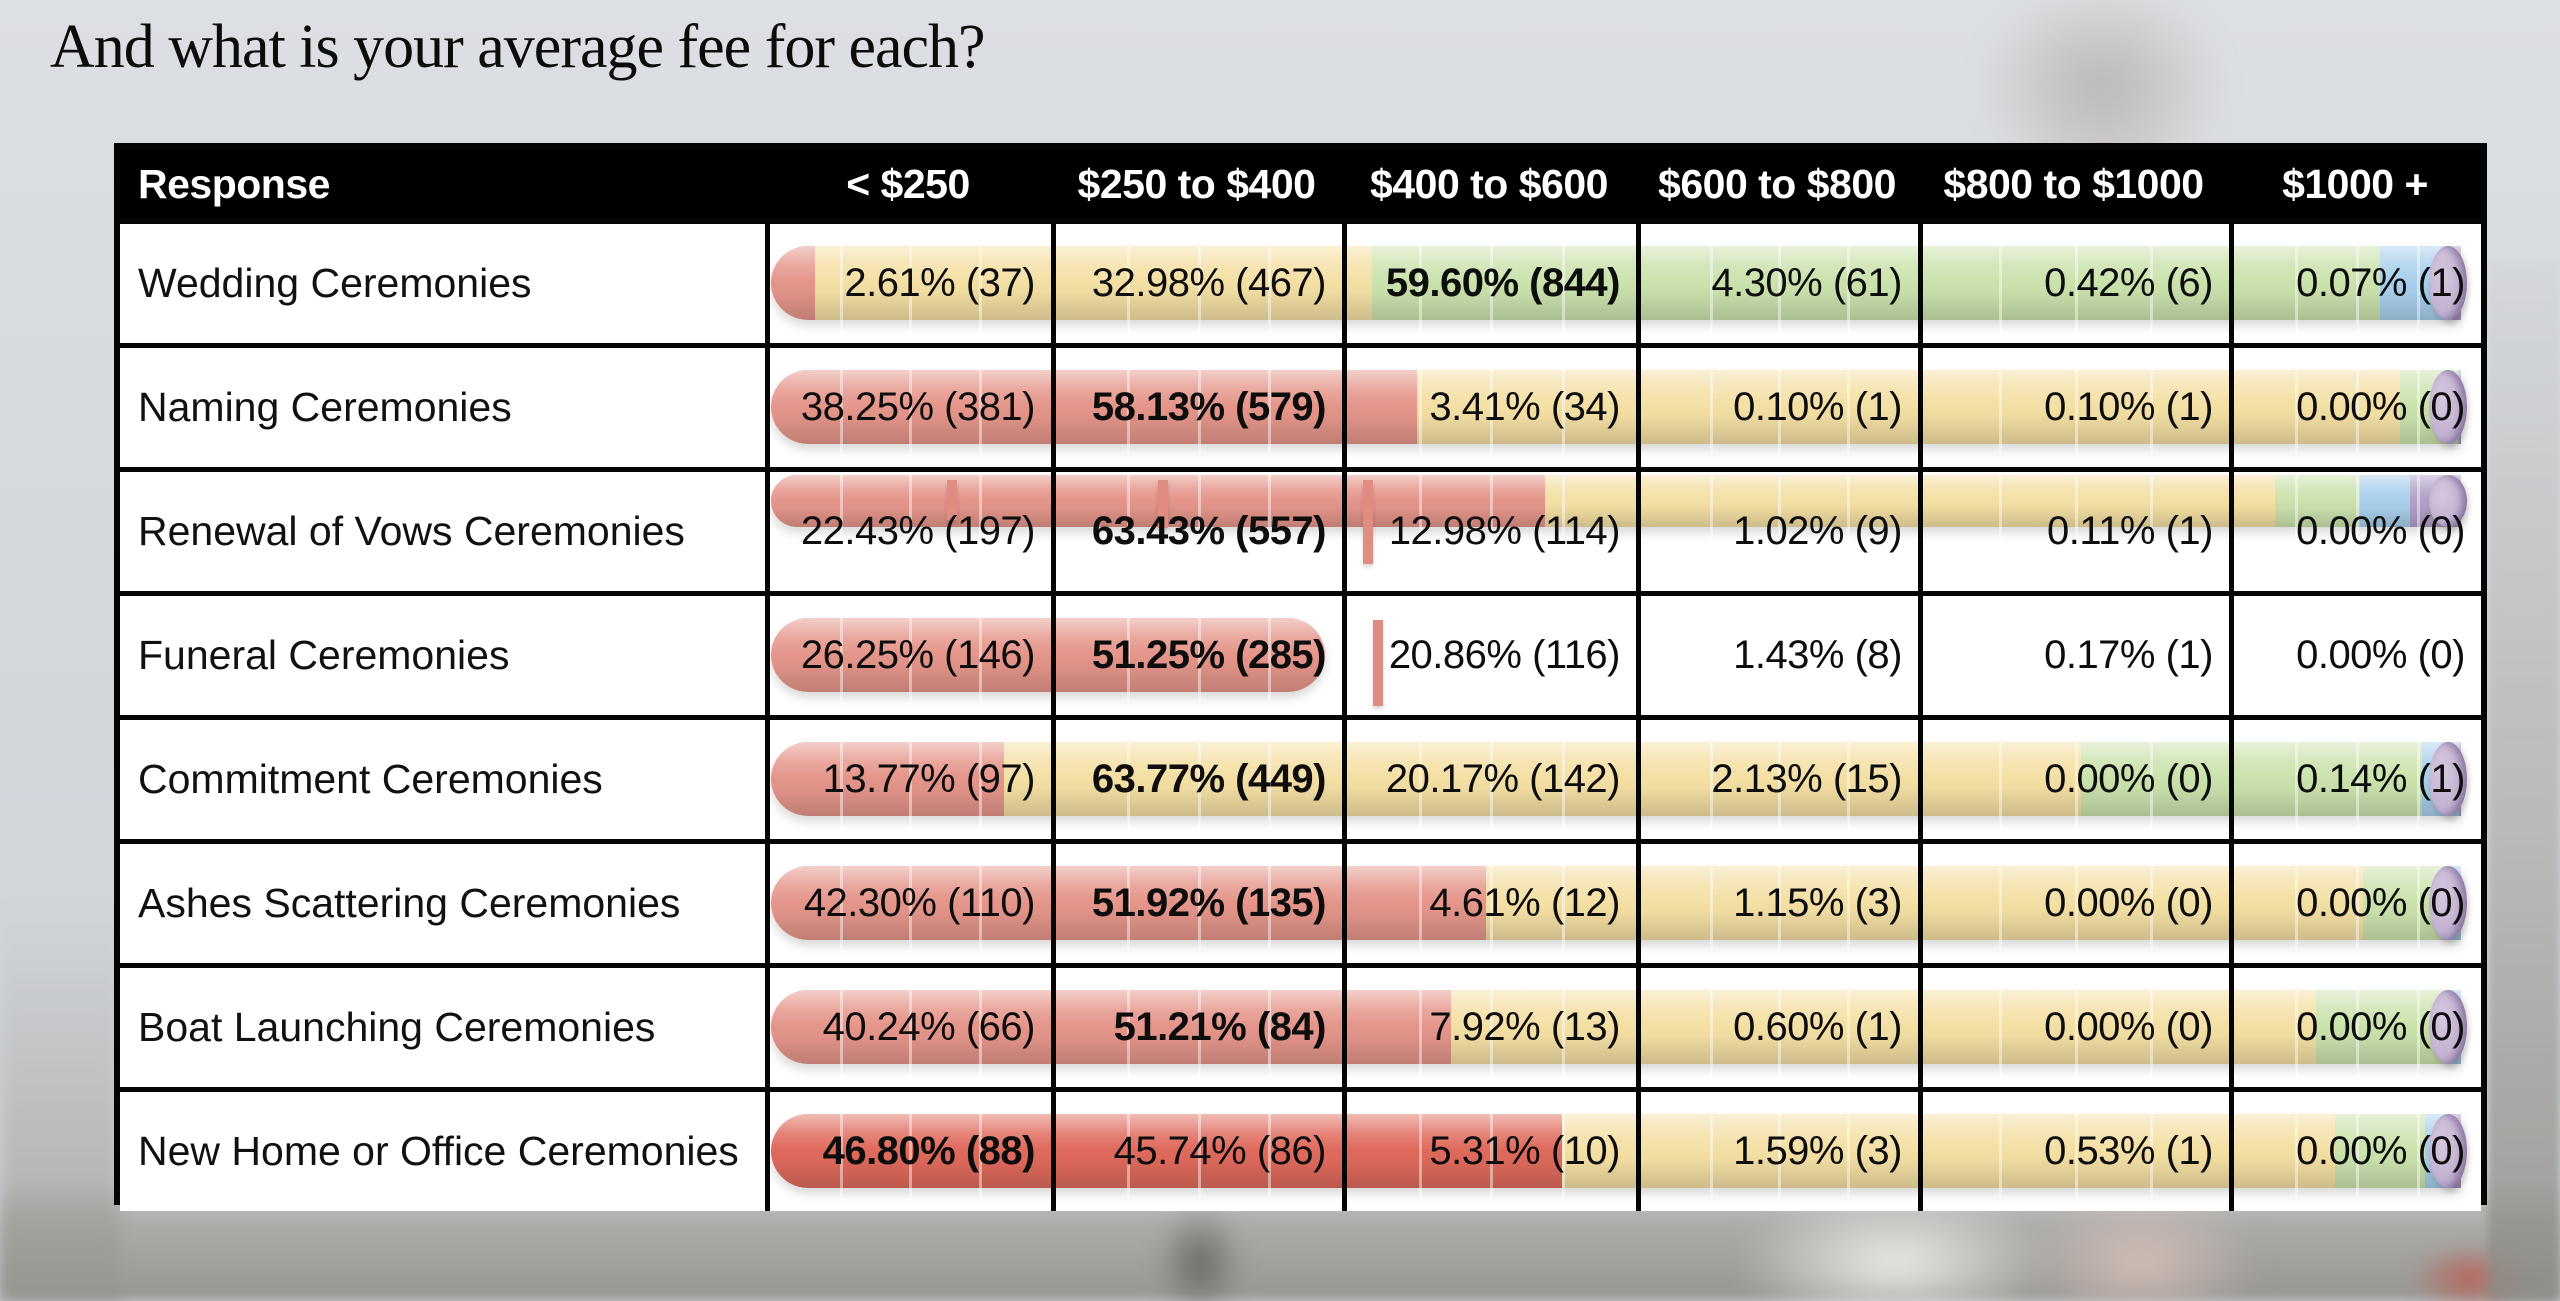 The image size is (2560, 1301). I want to click on value-cell: 58.13% (579), so click(1196, 407).